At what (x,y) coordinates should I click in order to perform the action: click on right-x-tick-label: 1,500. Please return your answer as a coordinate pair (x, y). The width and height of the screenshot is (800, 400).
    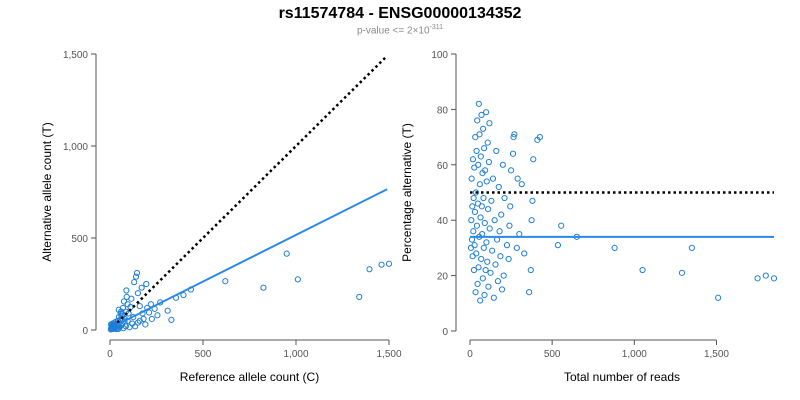
    Looking at the image, I should click on (716, 354).